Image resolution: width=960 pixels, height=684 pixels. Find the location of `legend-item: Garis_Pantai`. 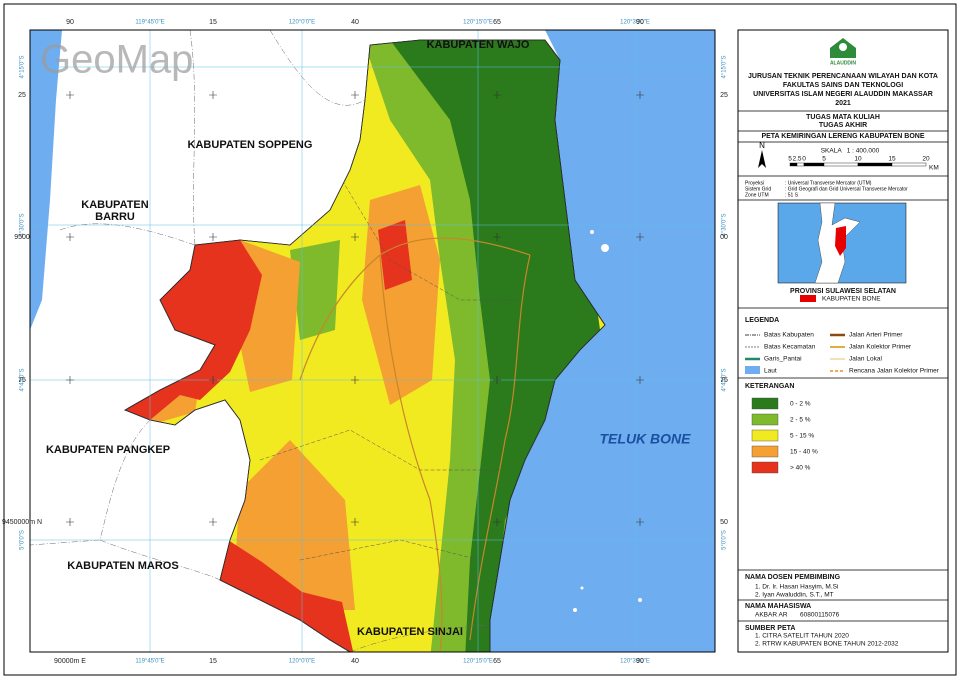

legend-item: Garis_Pantai is located at coordinates (783, 359).